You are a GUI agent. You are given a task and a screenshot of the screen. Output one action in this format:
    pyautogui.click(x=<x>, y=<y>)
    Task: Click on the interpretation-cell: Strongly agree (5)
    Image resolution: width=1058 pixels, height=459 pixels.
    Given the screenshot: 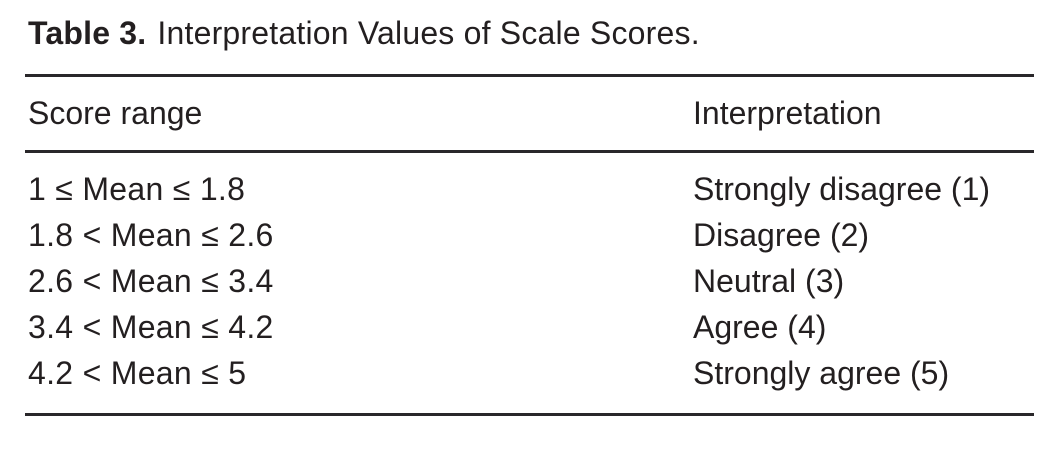 What is the action you would take?
    pyautogui.click(x=821, y=373)
    